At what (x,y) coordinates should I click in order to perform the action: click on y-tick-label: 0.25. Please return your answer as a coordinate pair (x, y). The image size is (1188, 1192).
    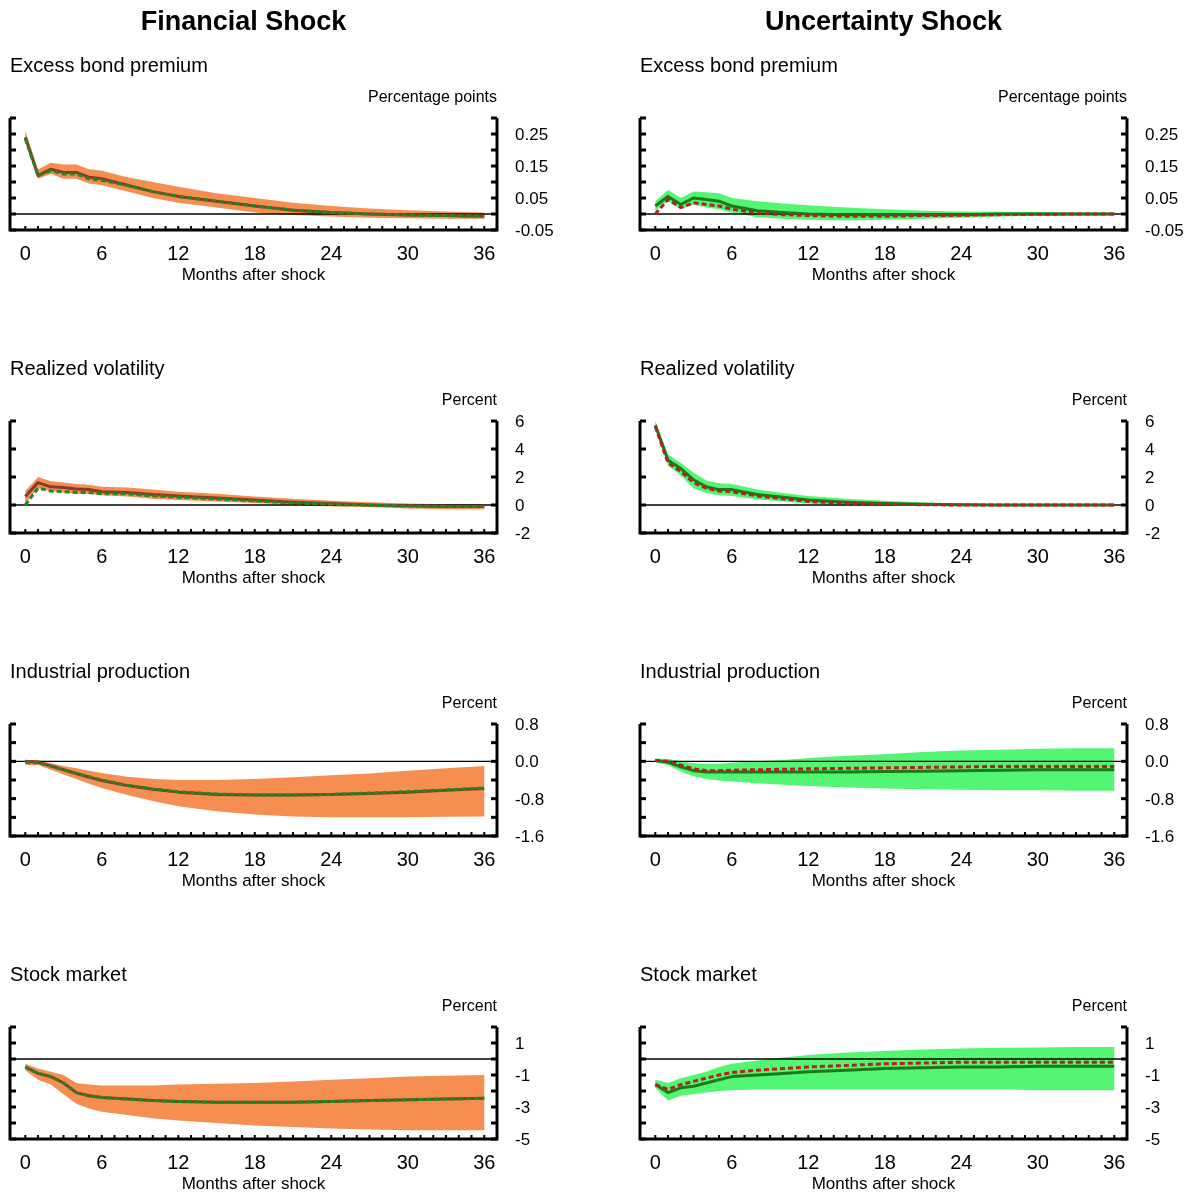
    Looking at the image, I should click on (532, 134).